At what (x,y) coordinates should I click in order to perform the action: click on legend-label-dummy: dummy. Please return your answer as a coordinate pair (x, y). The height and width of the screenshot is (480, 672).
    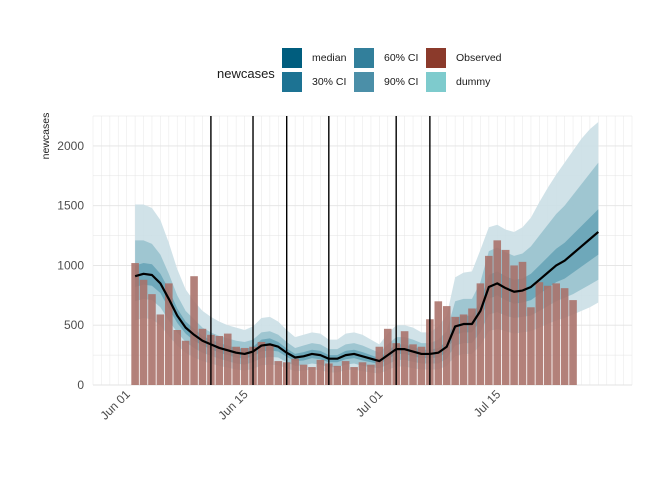
    Looking at the image, I should click on (473, 82).